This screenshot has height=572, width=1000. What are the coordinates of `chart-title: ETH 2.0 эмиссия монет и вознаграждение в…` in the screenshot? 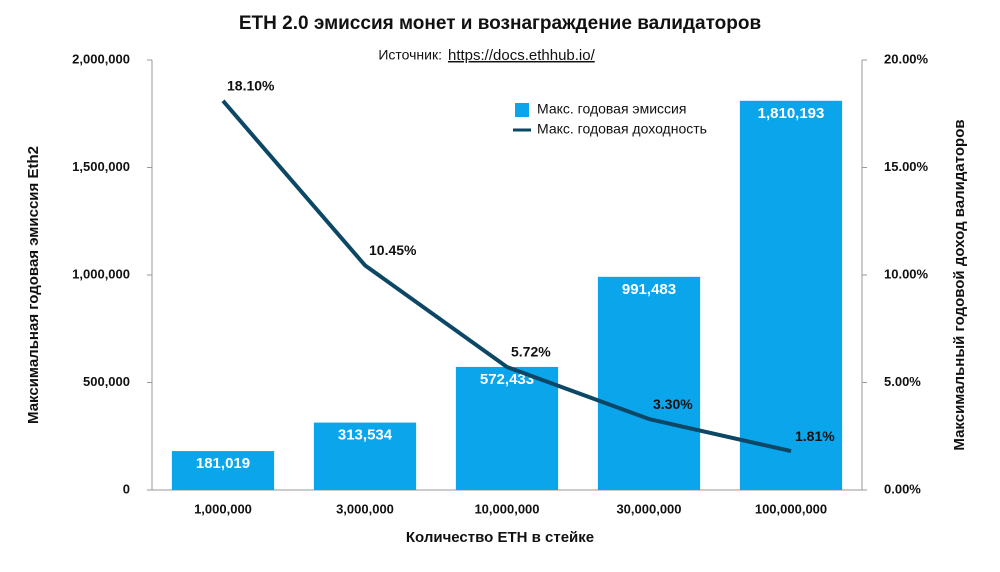 It's located at (500, 23).